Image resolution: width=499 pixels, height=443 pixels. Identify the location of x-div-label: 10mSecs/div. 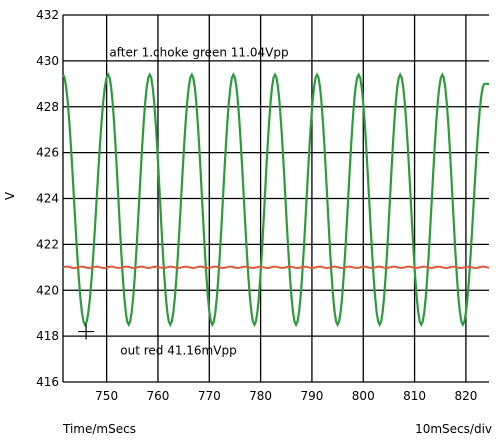
(453, 429).